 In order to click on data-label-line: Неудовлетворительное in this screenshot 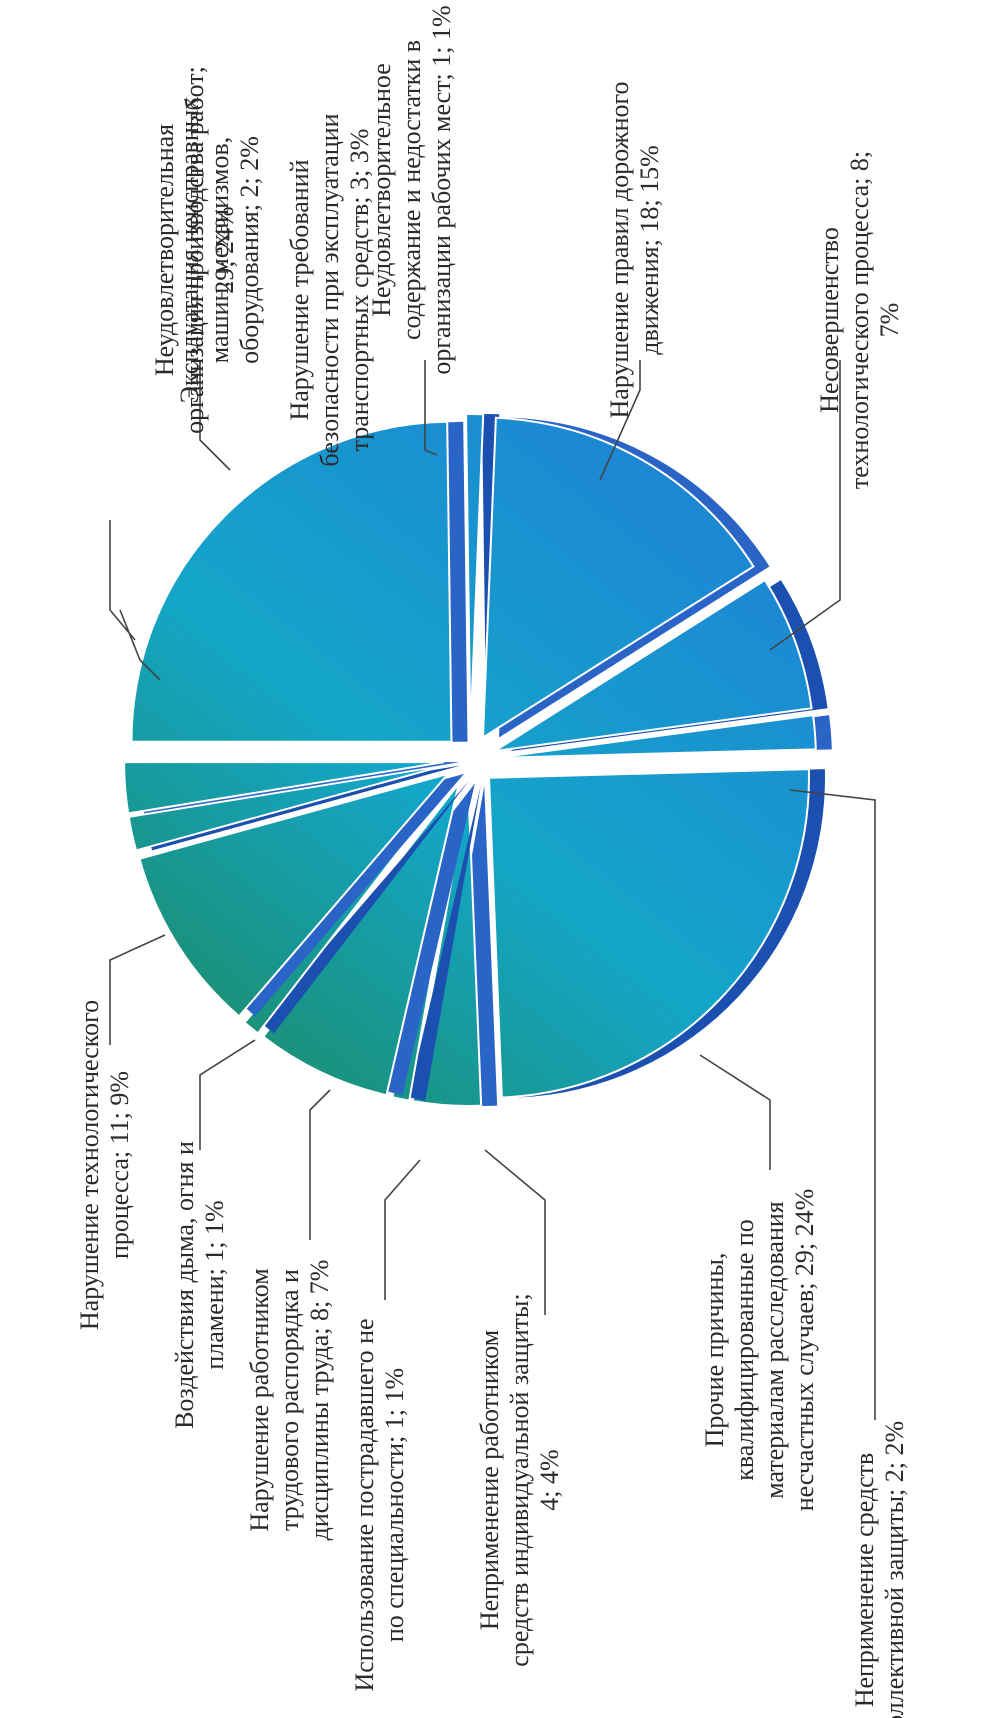, I will do `click(381, 190)`.